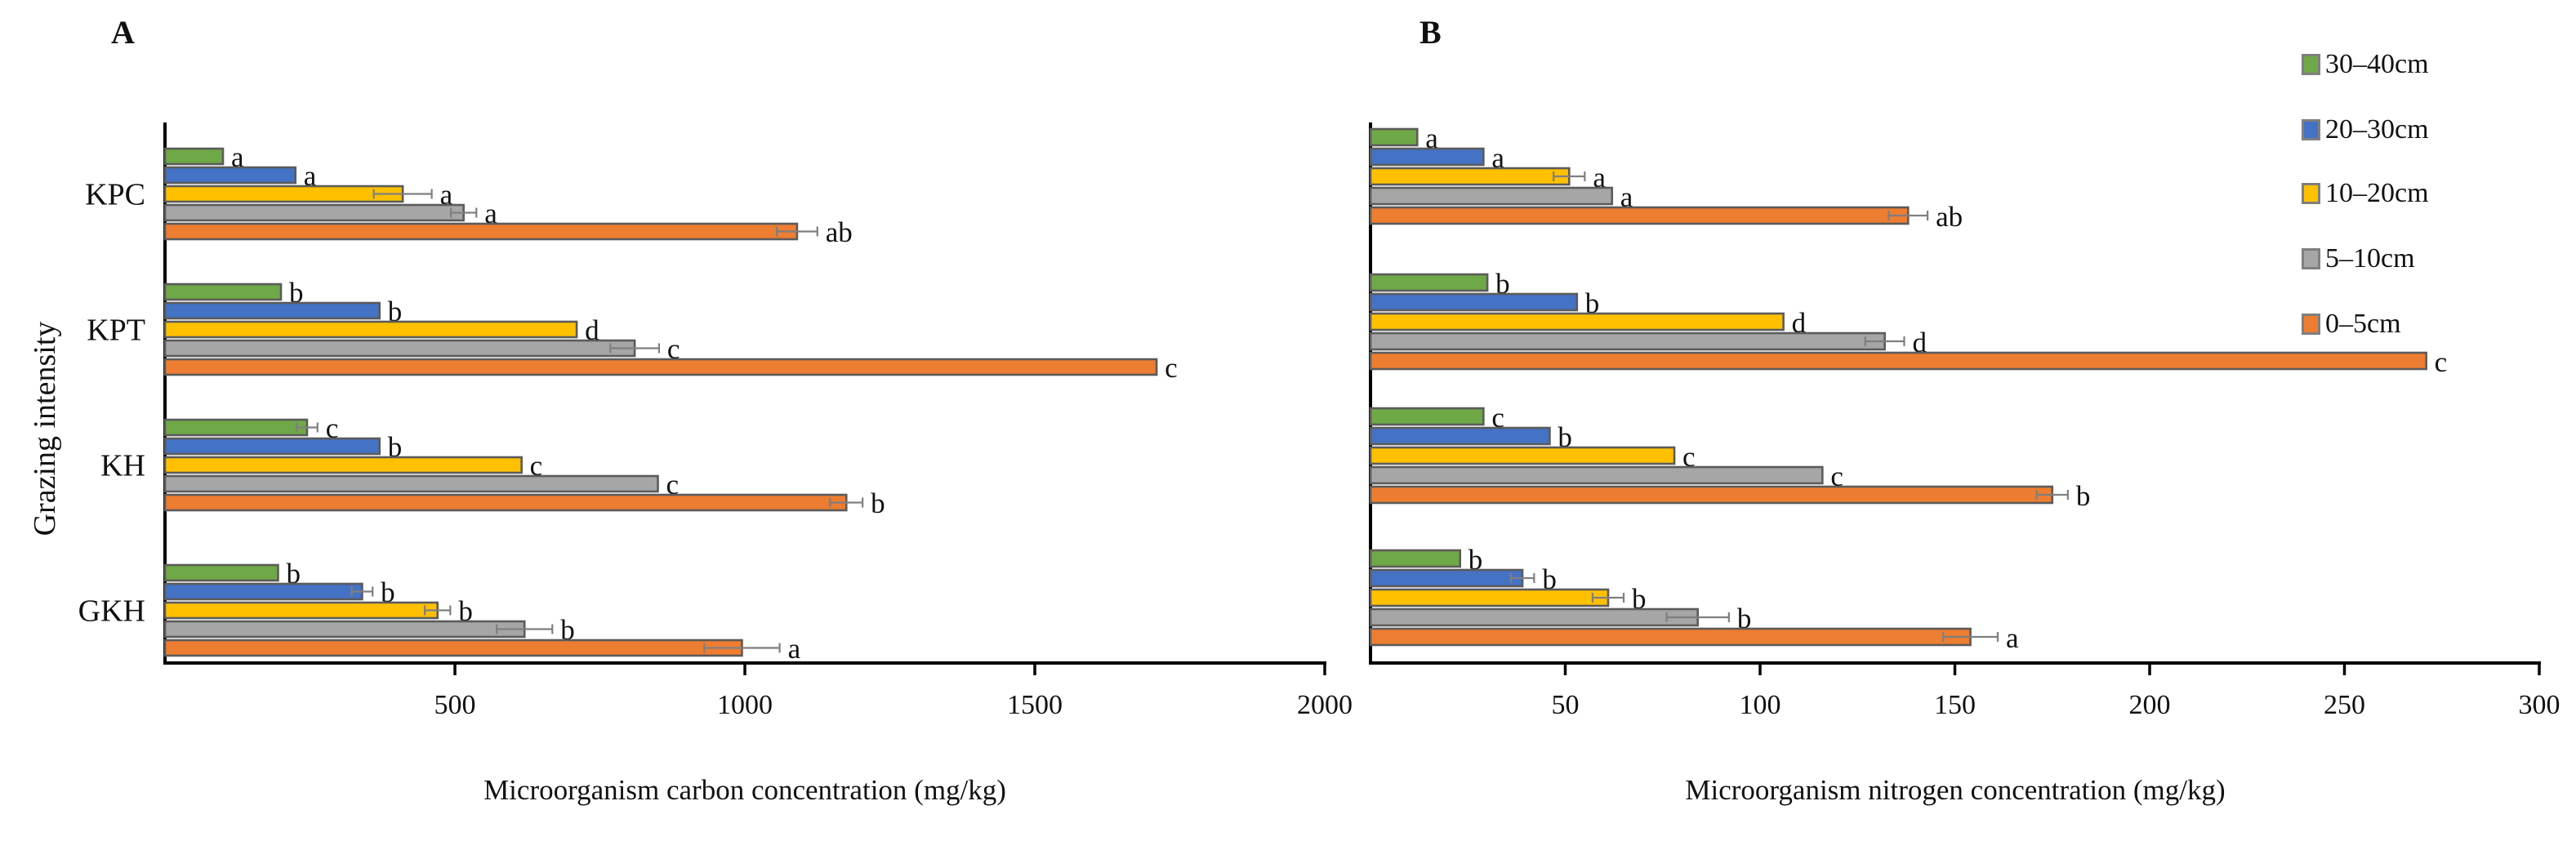 This screenshot has height=841, width=2576. Describe the element at coordinates (2150, 705) in the screenshot. I see `x-tick-label: 200` at that location.